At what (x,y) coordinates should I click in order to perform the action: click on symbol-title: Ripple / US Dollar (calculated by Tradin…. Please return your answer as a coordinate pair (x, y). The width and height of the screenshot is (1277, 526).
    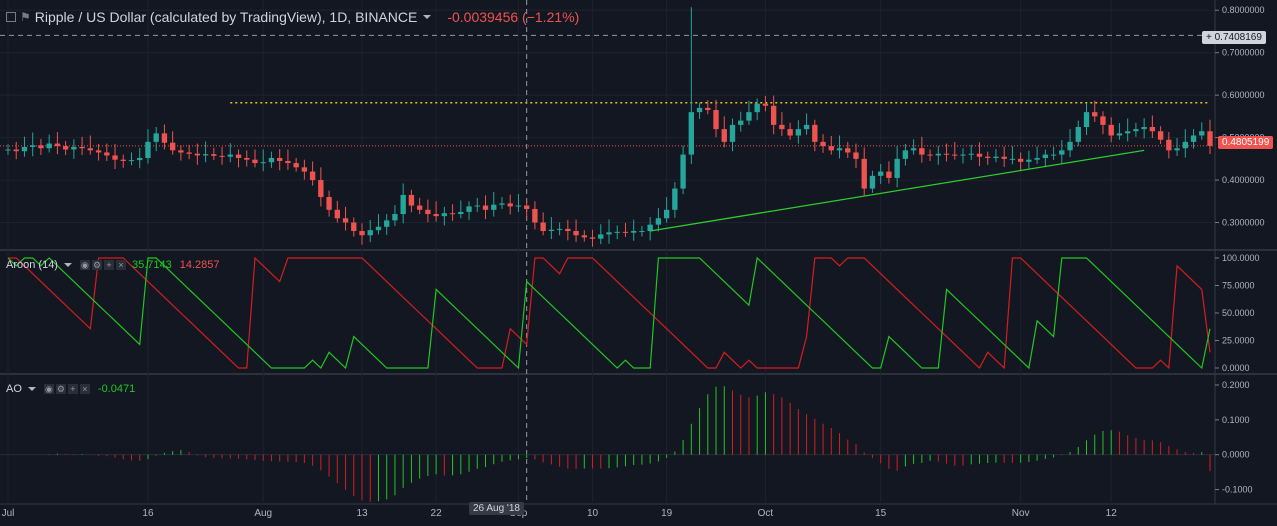
    Looking at the image, I should click on (226, 17).